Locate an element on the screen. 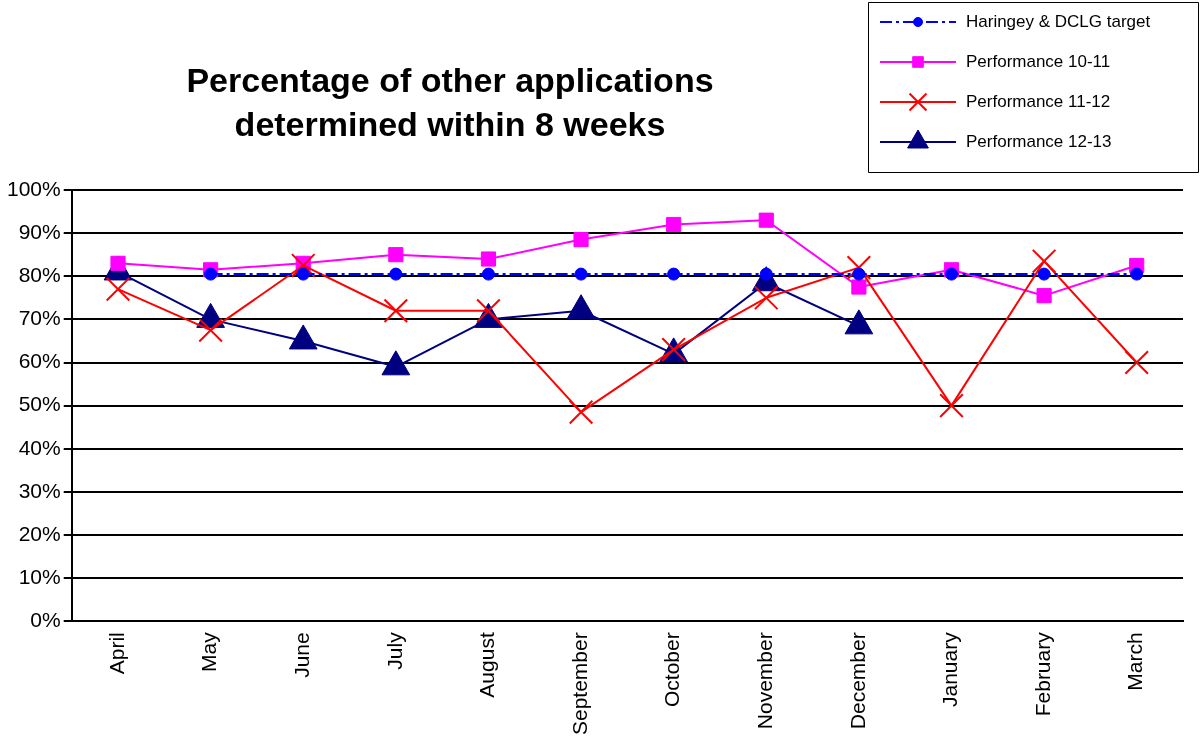 The width and height of the screenshot is (1201, 742). y-tick-label: 70% is located at coordinates (39, 318).